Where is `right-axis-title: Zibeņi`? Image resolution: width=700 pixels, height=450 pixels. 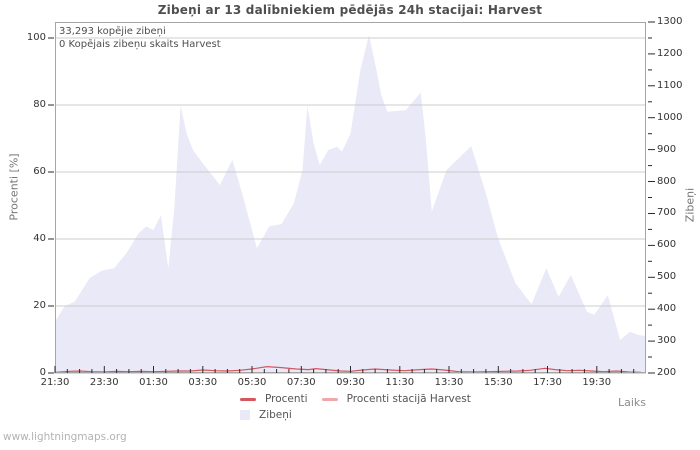 right-axis-title: Zibeņi is located at coordinates (690, 205).